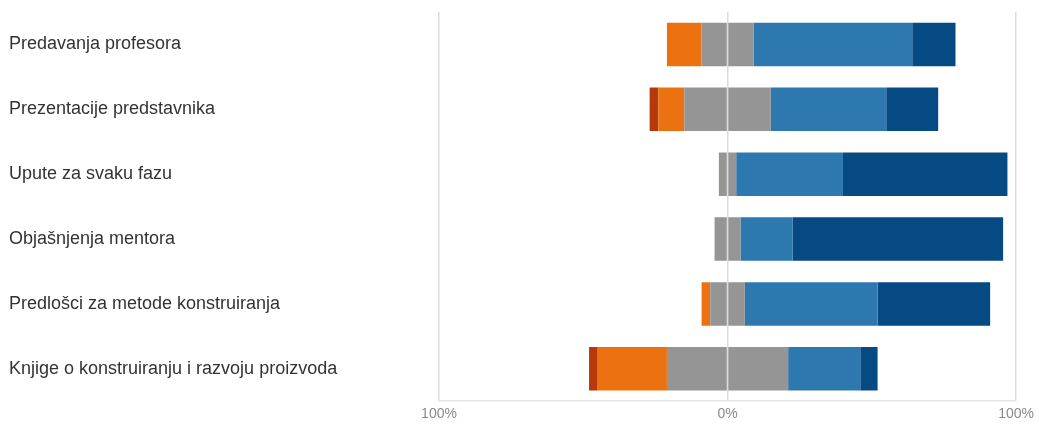 The height and width of the screenshot is (428, 1039). Describe the element at coordinates (727, 413) in the screenshot. I see `x-tick-label: 0%` at that location.